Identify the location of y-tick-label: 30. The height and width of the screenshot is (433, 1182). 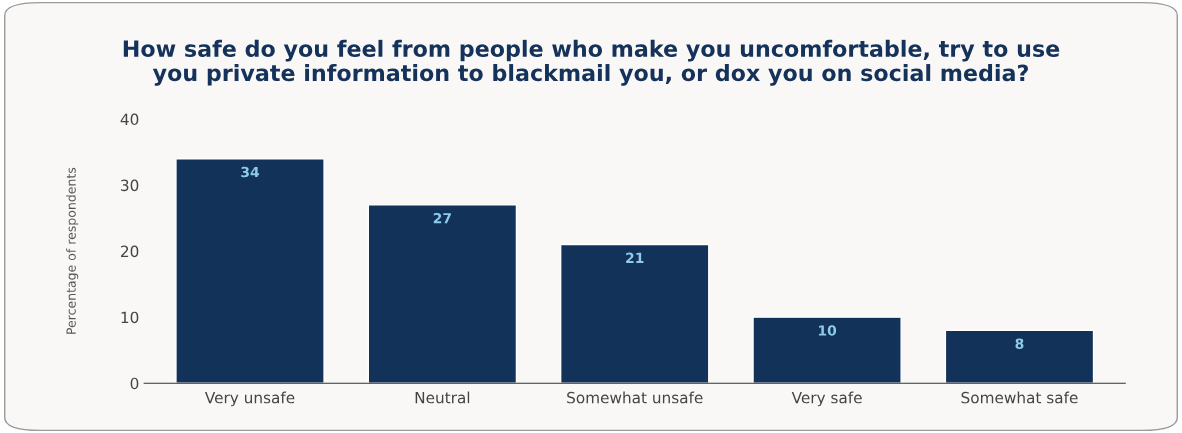
(130, 185).